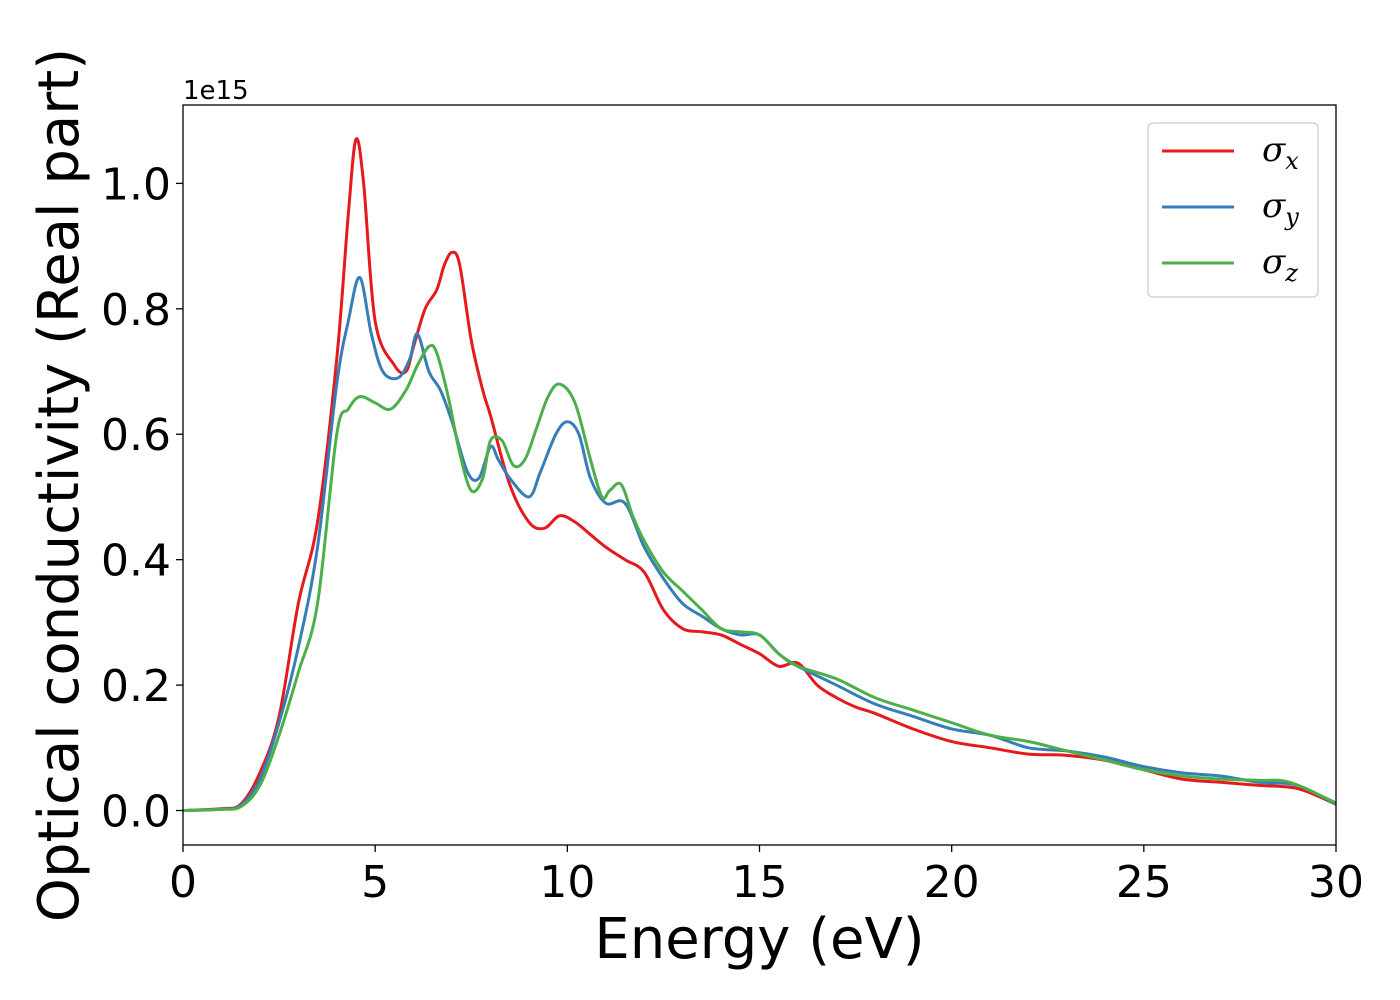 Image resolution: width=1400 pixels, height=1000 pixels. What do you see at coordinates (216, 91) in the screenshot?
I see `y-offset-label: 1e15` at bounding box center [216, 91].